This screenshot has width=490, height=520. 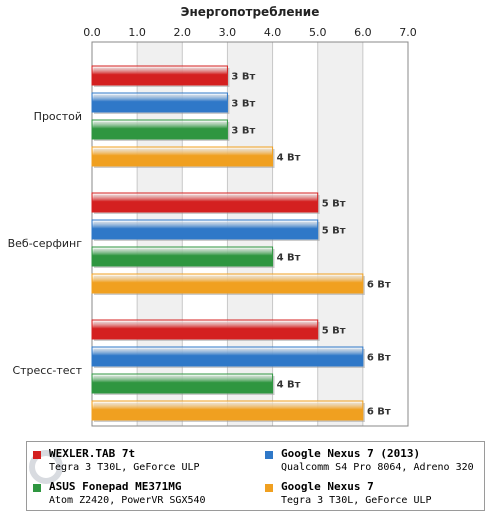 I want to click on legend-series-desc: Atom Z2420, PowerVR SGX540, so click(x=127, y=500).